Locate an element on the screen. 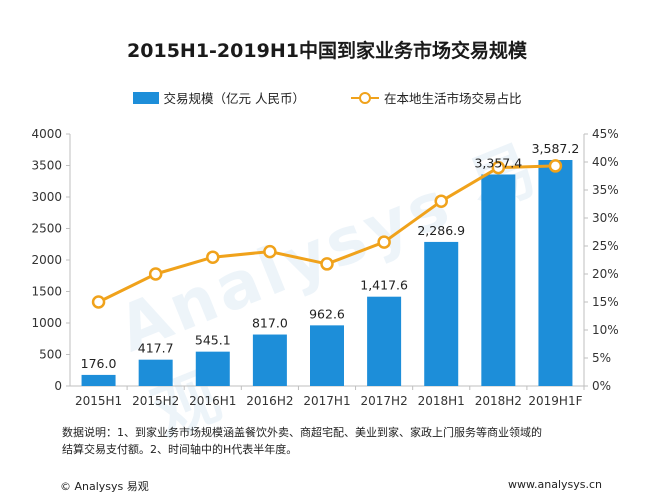 The height and width of the screenshot is (504, 654). bar-value-label: 3,357.4 is located at coordinates (498, 162).